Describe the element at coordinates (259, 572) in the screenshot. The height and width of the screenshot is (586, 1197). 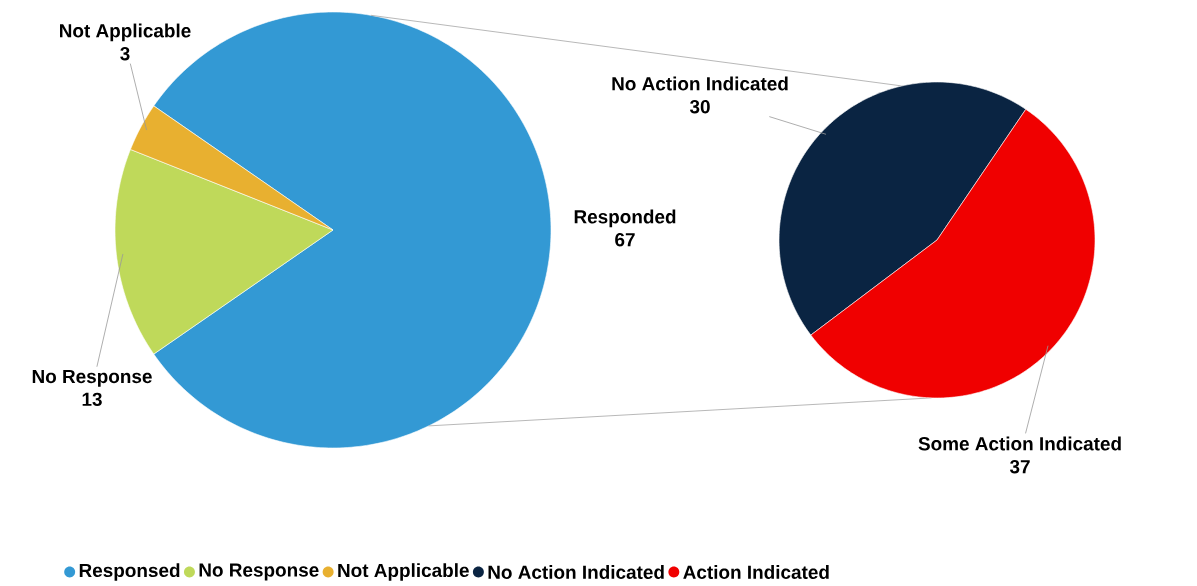
I see `legend-label: No Response` at that location.